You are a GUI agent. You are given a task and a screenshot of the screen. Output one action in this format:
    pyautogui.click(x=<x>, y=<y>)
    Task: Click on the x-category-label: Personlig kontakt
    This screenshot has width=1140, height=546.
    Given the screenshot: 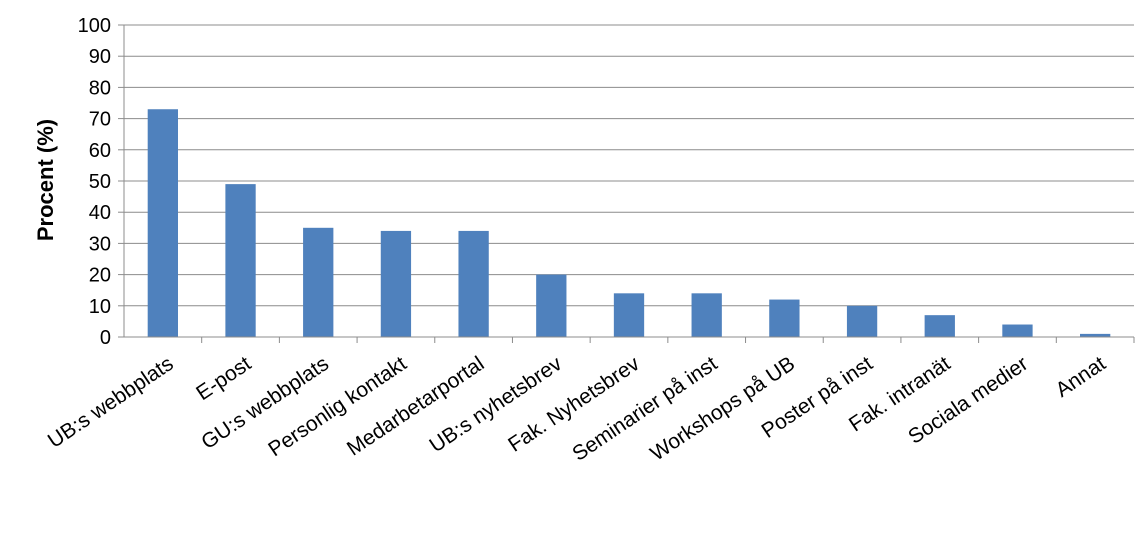 What is the action you would take?
    pyautogui.click(x=337, y=406)
    